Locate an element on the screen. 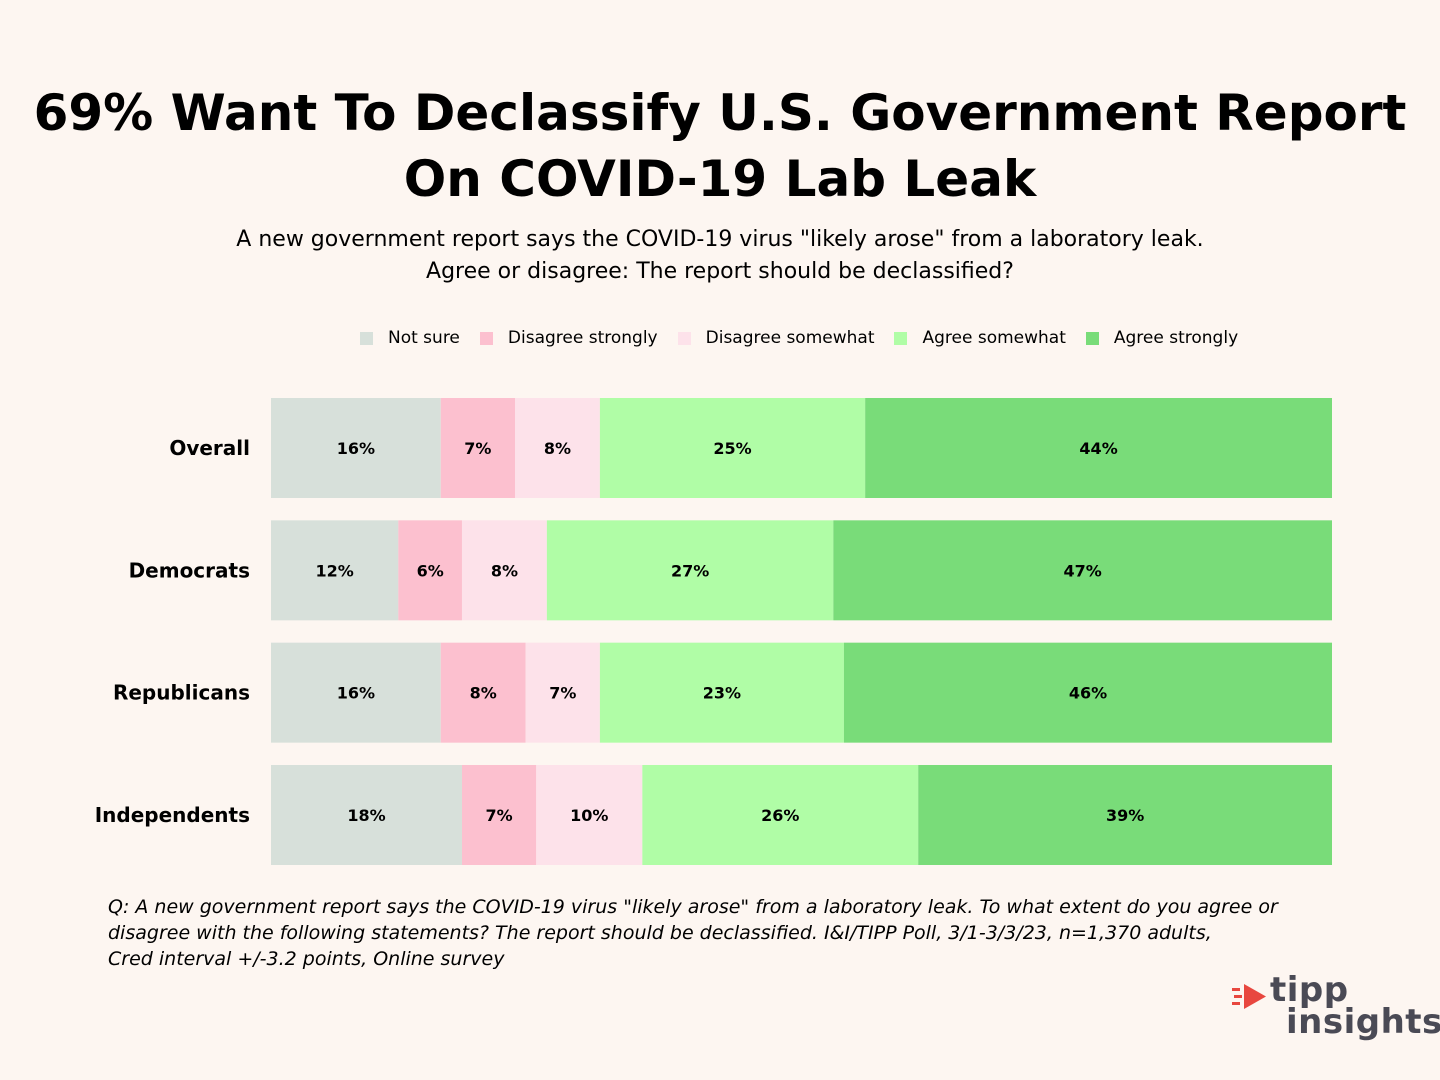  category-label: Independents is located at coordinates (172, 815).